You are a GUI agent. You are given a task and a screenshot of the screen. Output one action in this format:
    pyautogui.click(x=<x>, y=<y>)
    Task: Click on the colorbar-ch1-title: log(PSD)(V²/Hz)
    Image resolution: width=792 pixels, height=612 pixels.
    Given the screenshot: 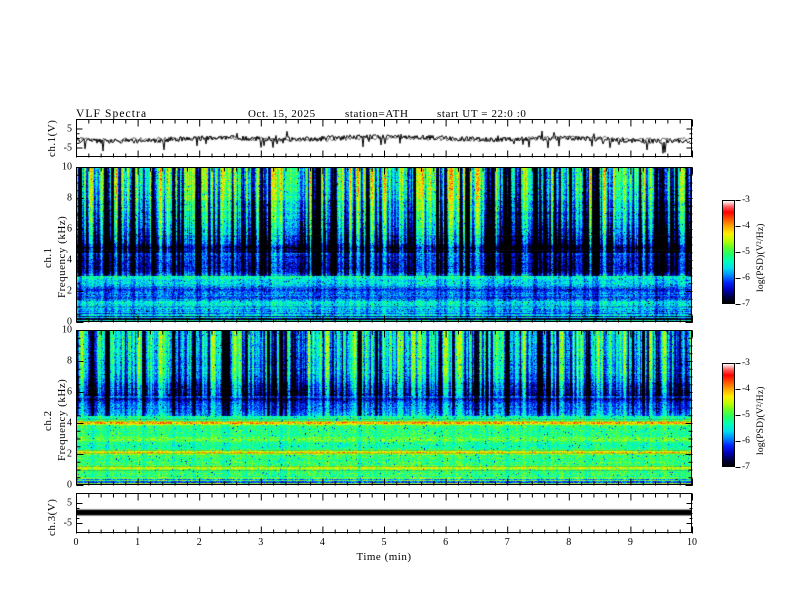 What is the action you would take?
    pyautogui.click(x=761, y=257)
    